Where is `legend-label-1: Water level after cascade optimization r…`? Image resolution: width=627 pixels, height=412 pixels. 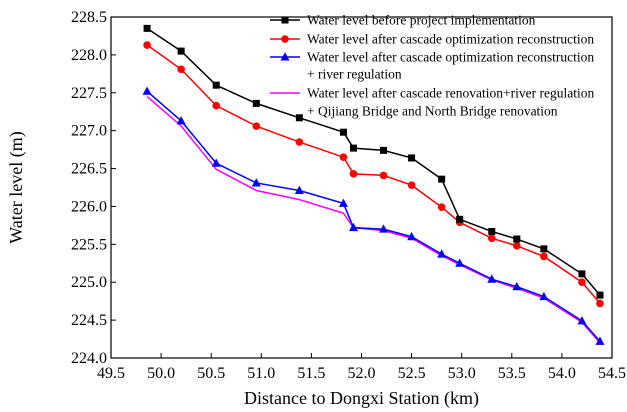
legend-label-1: Water level after cascade optimization r… is located at coordinates (450, 39).